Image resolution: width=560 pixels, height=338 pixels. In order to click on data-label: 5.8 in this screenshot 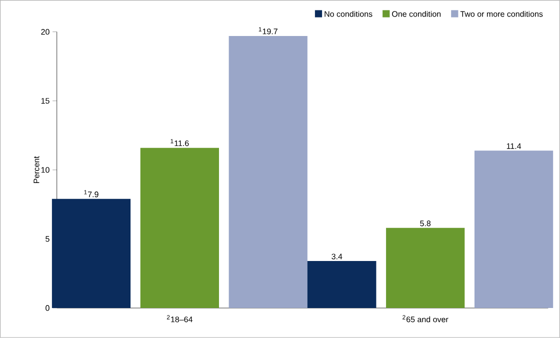, I will do `click(425, 223)`.